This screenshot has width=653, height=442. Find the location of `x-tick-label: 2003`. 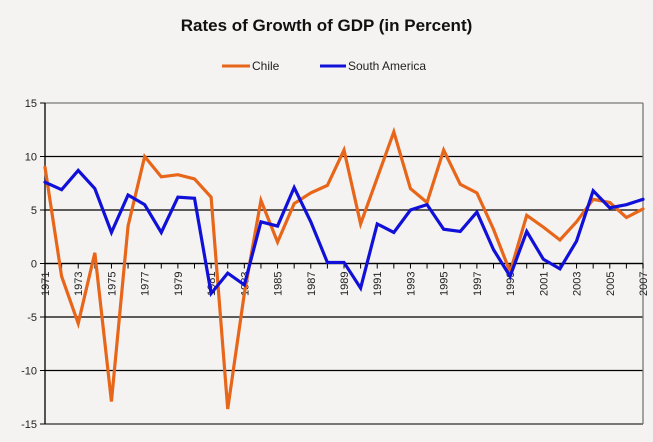

x-tick-label: 2003 is located at coordinates (578, 284).